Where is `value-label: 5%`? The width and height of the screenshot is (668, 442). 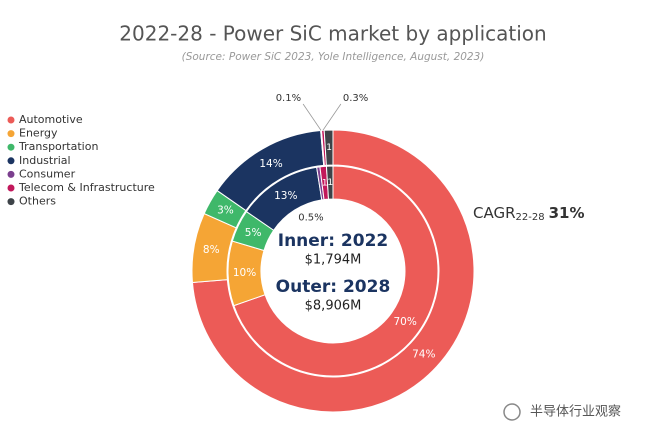 value-label: 5% is located at coordinates (253, 233).